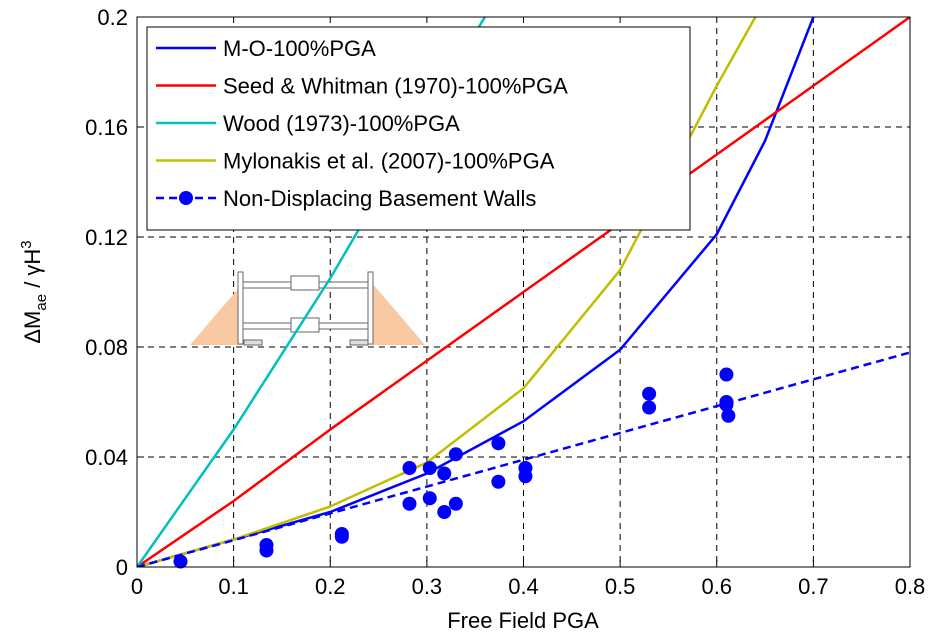 This screenshot has height=644, width=933. What do you see at coordinates (106, 347) in the screenshot?
I see `y-tick-label: 0.08` at bounding box center [106, 347].